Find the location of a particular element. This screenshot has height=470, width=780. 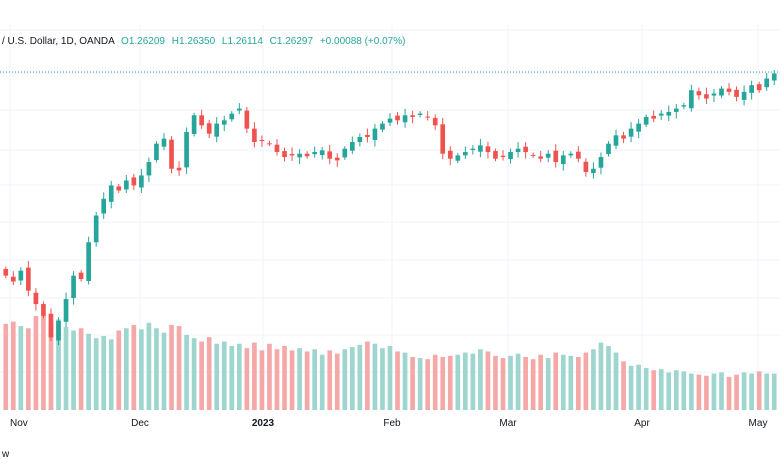

x-axis-ticks: Nov Dec 2023 Feb Mar Apr May is located at coordinates (388, 423).